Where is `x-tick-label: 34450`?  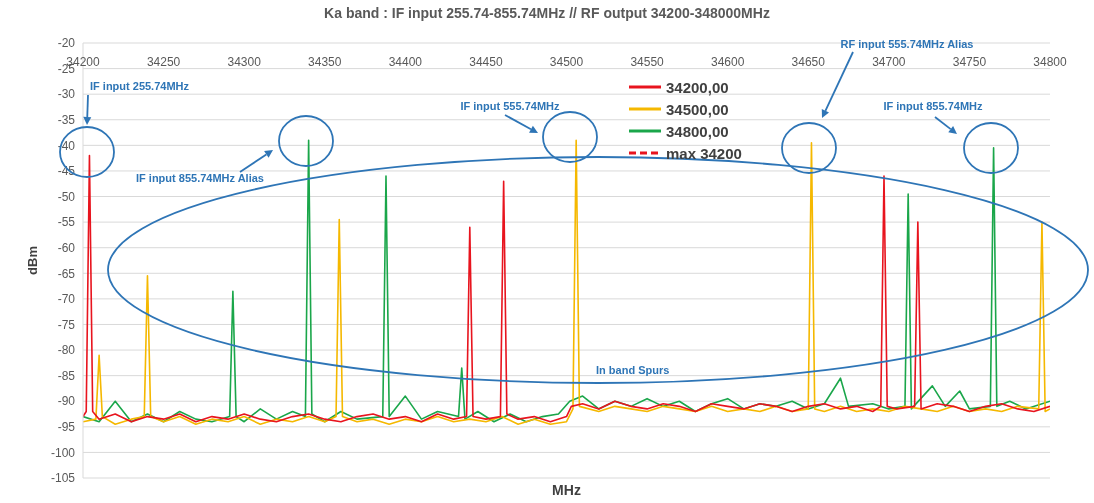 x-tick-label: 34450 is located at coordinates (486, 62).